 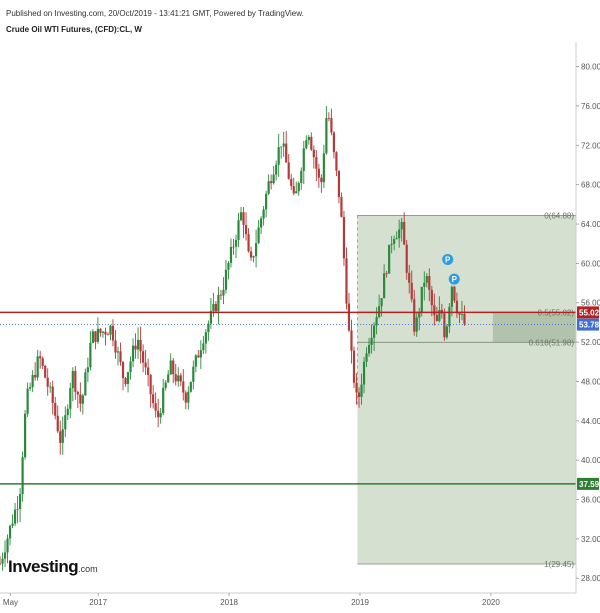 I want to click on y-tick-label: 40.00, so click(x=590, y=460).